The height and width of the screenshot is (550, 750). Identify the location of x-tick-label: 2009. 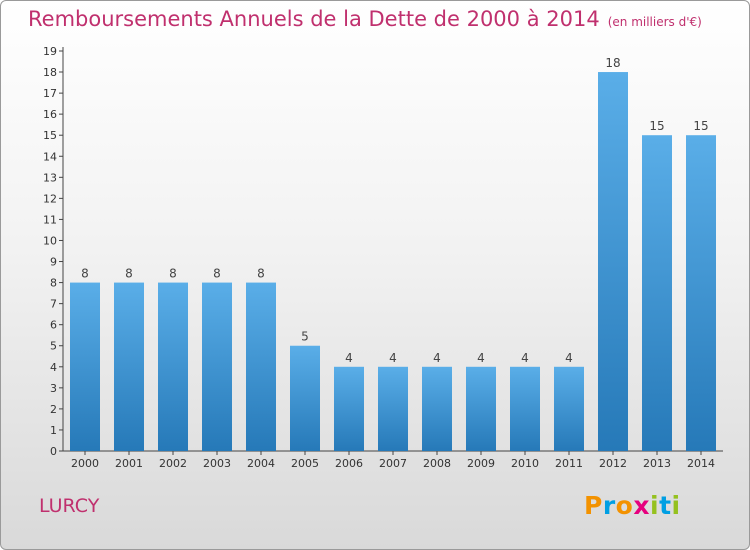
(481, 463).